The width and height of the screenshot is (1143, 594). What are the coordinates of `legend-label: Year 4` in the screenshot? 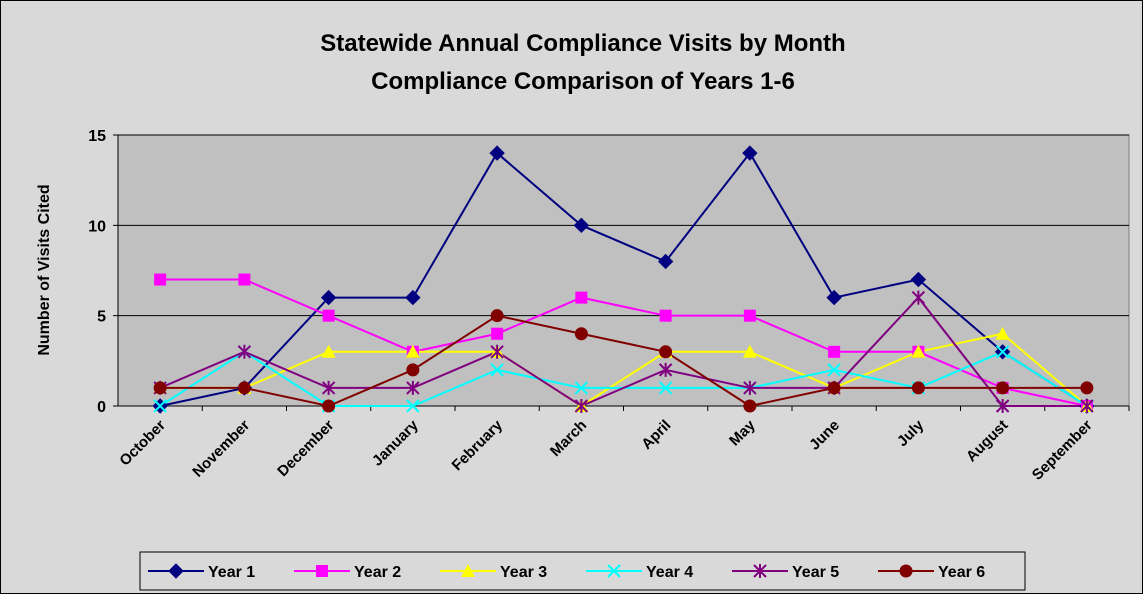 It's located at (669, 572).